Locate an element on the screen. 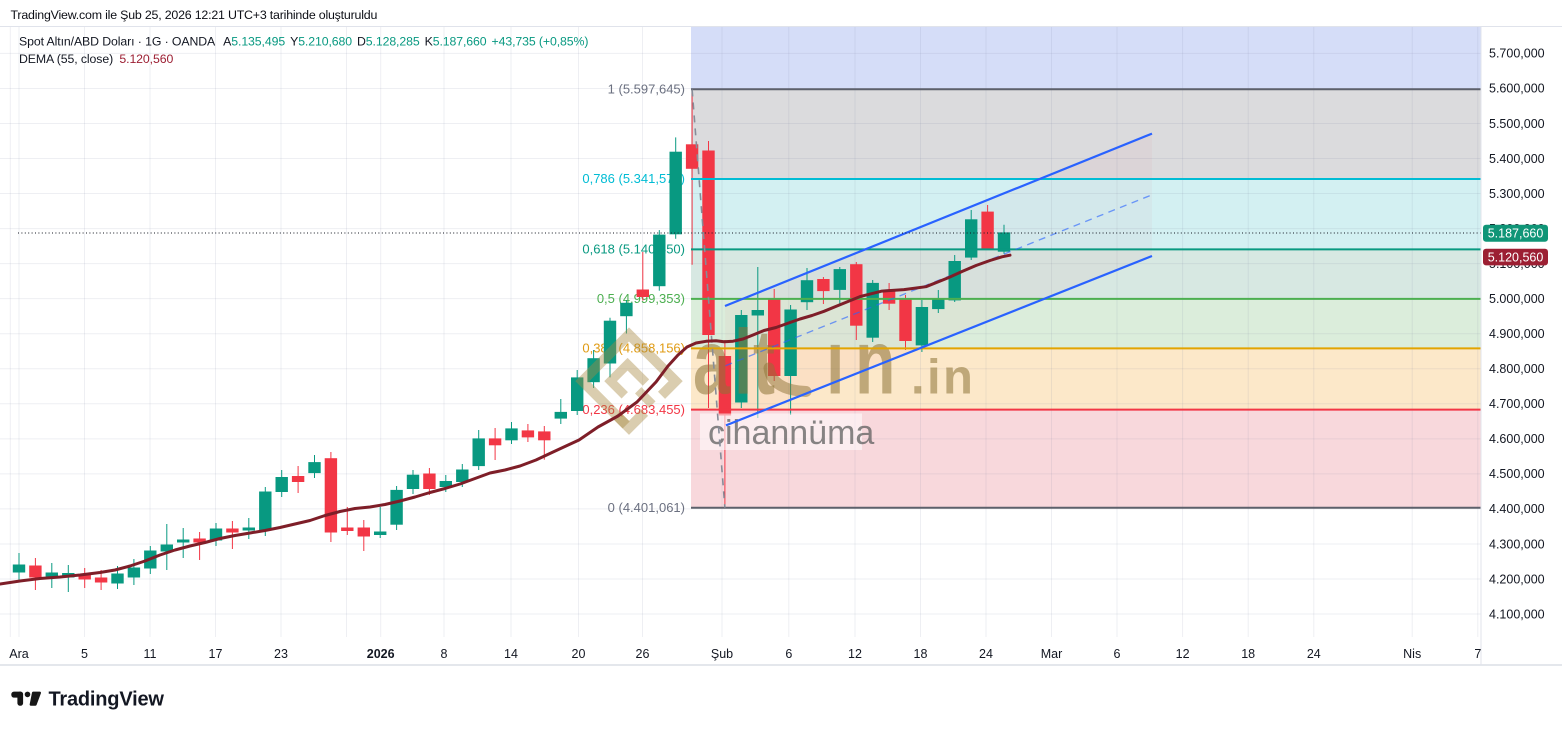 The height and width of the screenshot is (734, 1562). svg-text: 0,618 (5.140,550) is located at coordinates (633, 249).